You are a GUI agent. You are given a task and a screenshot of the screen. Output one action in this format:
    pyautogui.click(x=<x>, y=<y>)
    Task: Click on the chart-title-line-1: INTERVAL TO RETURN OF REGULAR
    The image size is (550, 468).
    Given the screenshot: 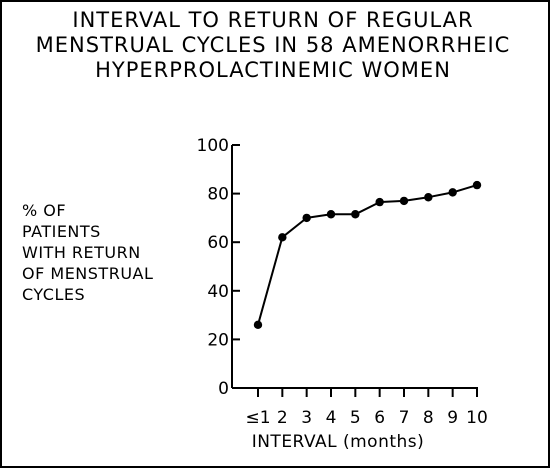 What is the action you would take?
    pyautogui.click(x=273, y=20)
    